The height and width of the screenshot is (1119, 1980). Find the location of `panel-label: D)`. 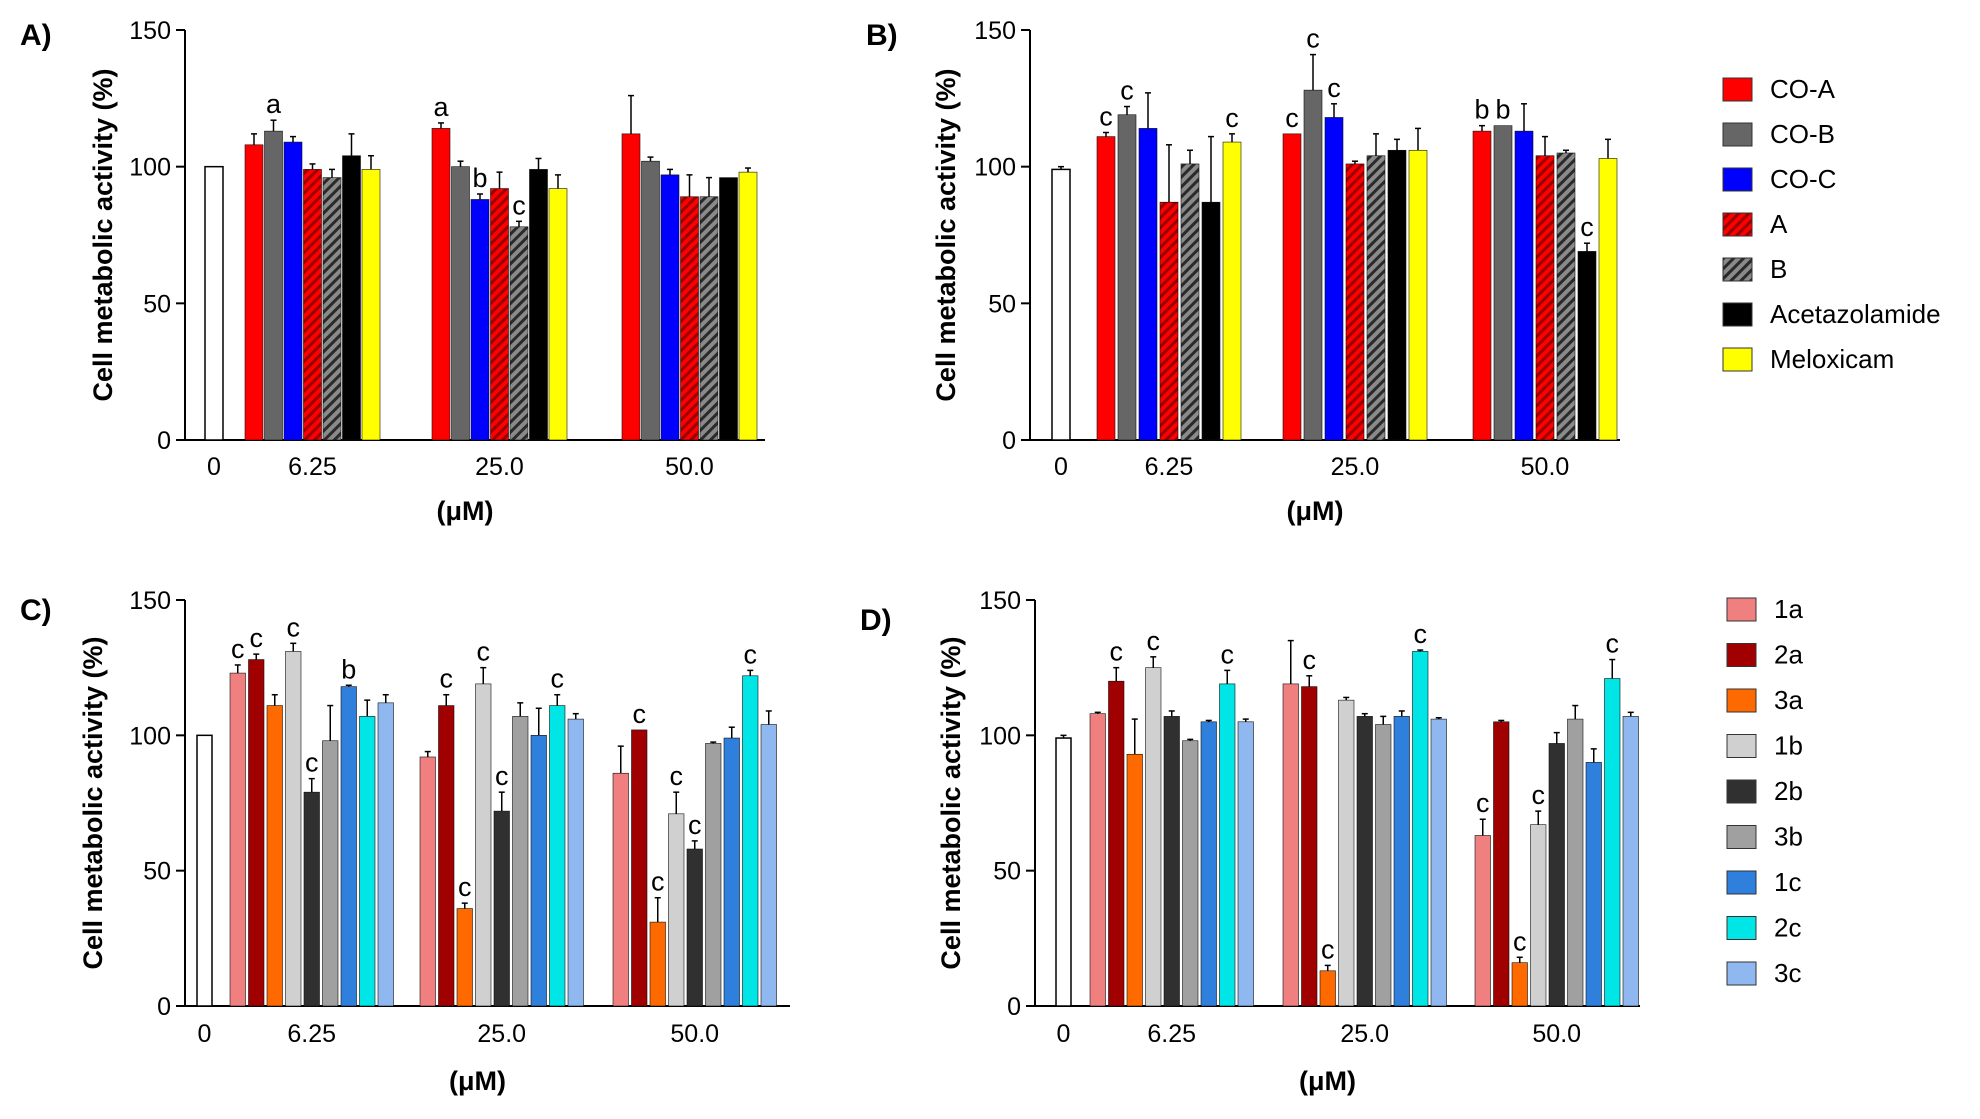

panel-label: D) is located at coordinates (876, 620).